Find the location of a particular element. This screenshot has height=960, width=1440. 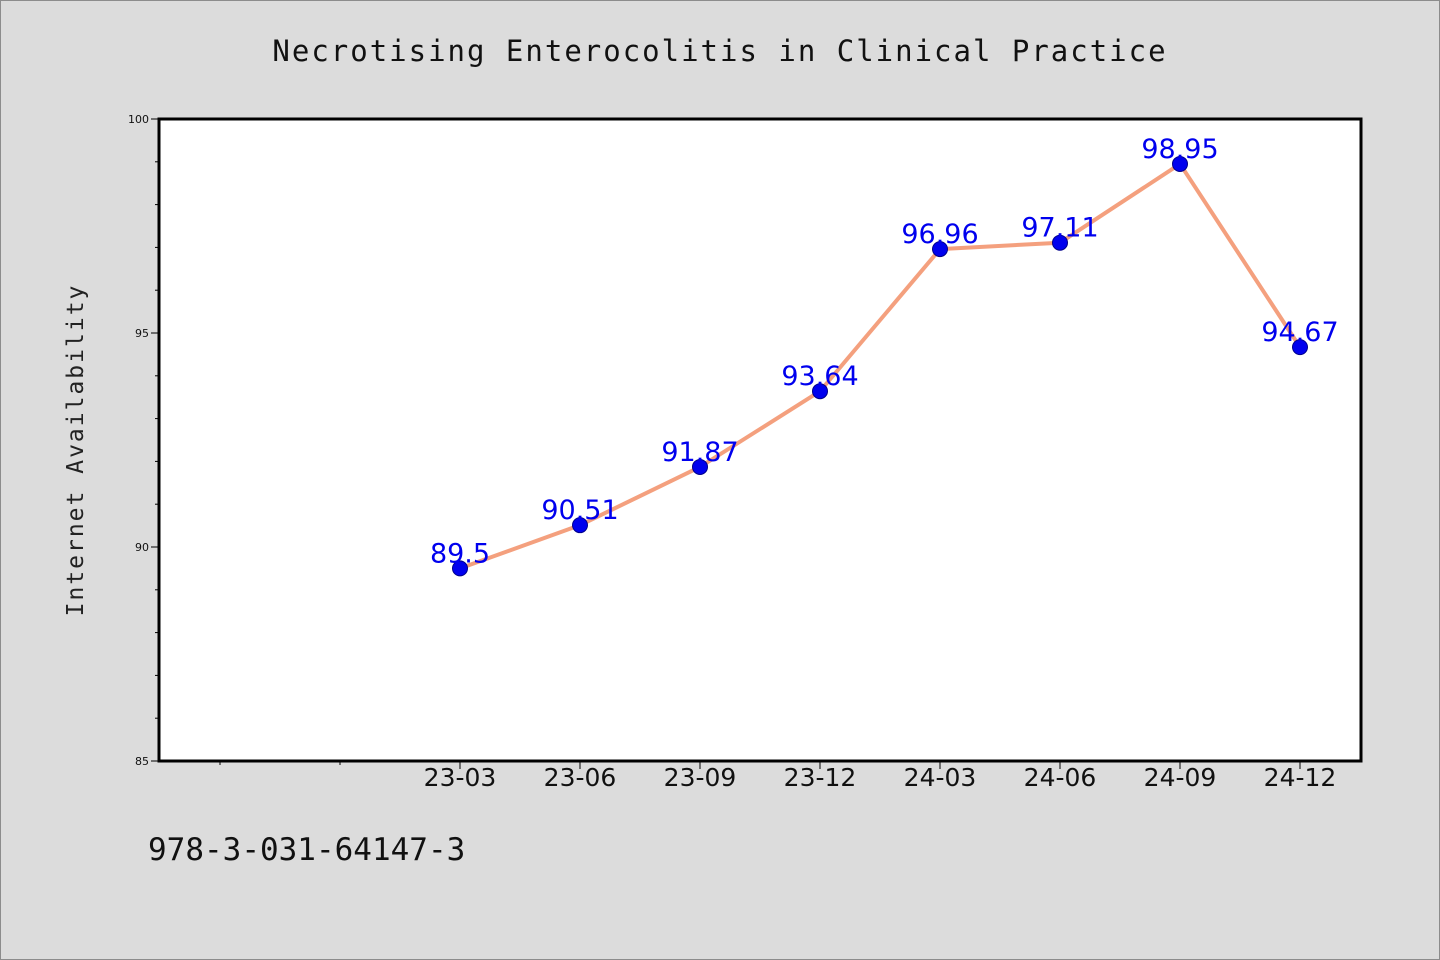

x-tick-label: 23-12 is located at coordinates (820, 777).